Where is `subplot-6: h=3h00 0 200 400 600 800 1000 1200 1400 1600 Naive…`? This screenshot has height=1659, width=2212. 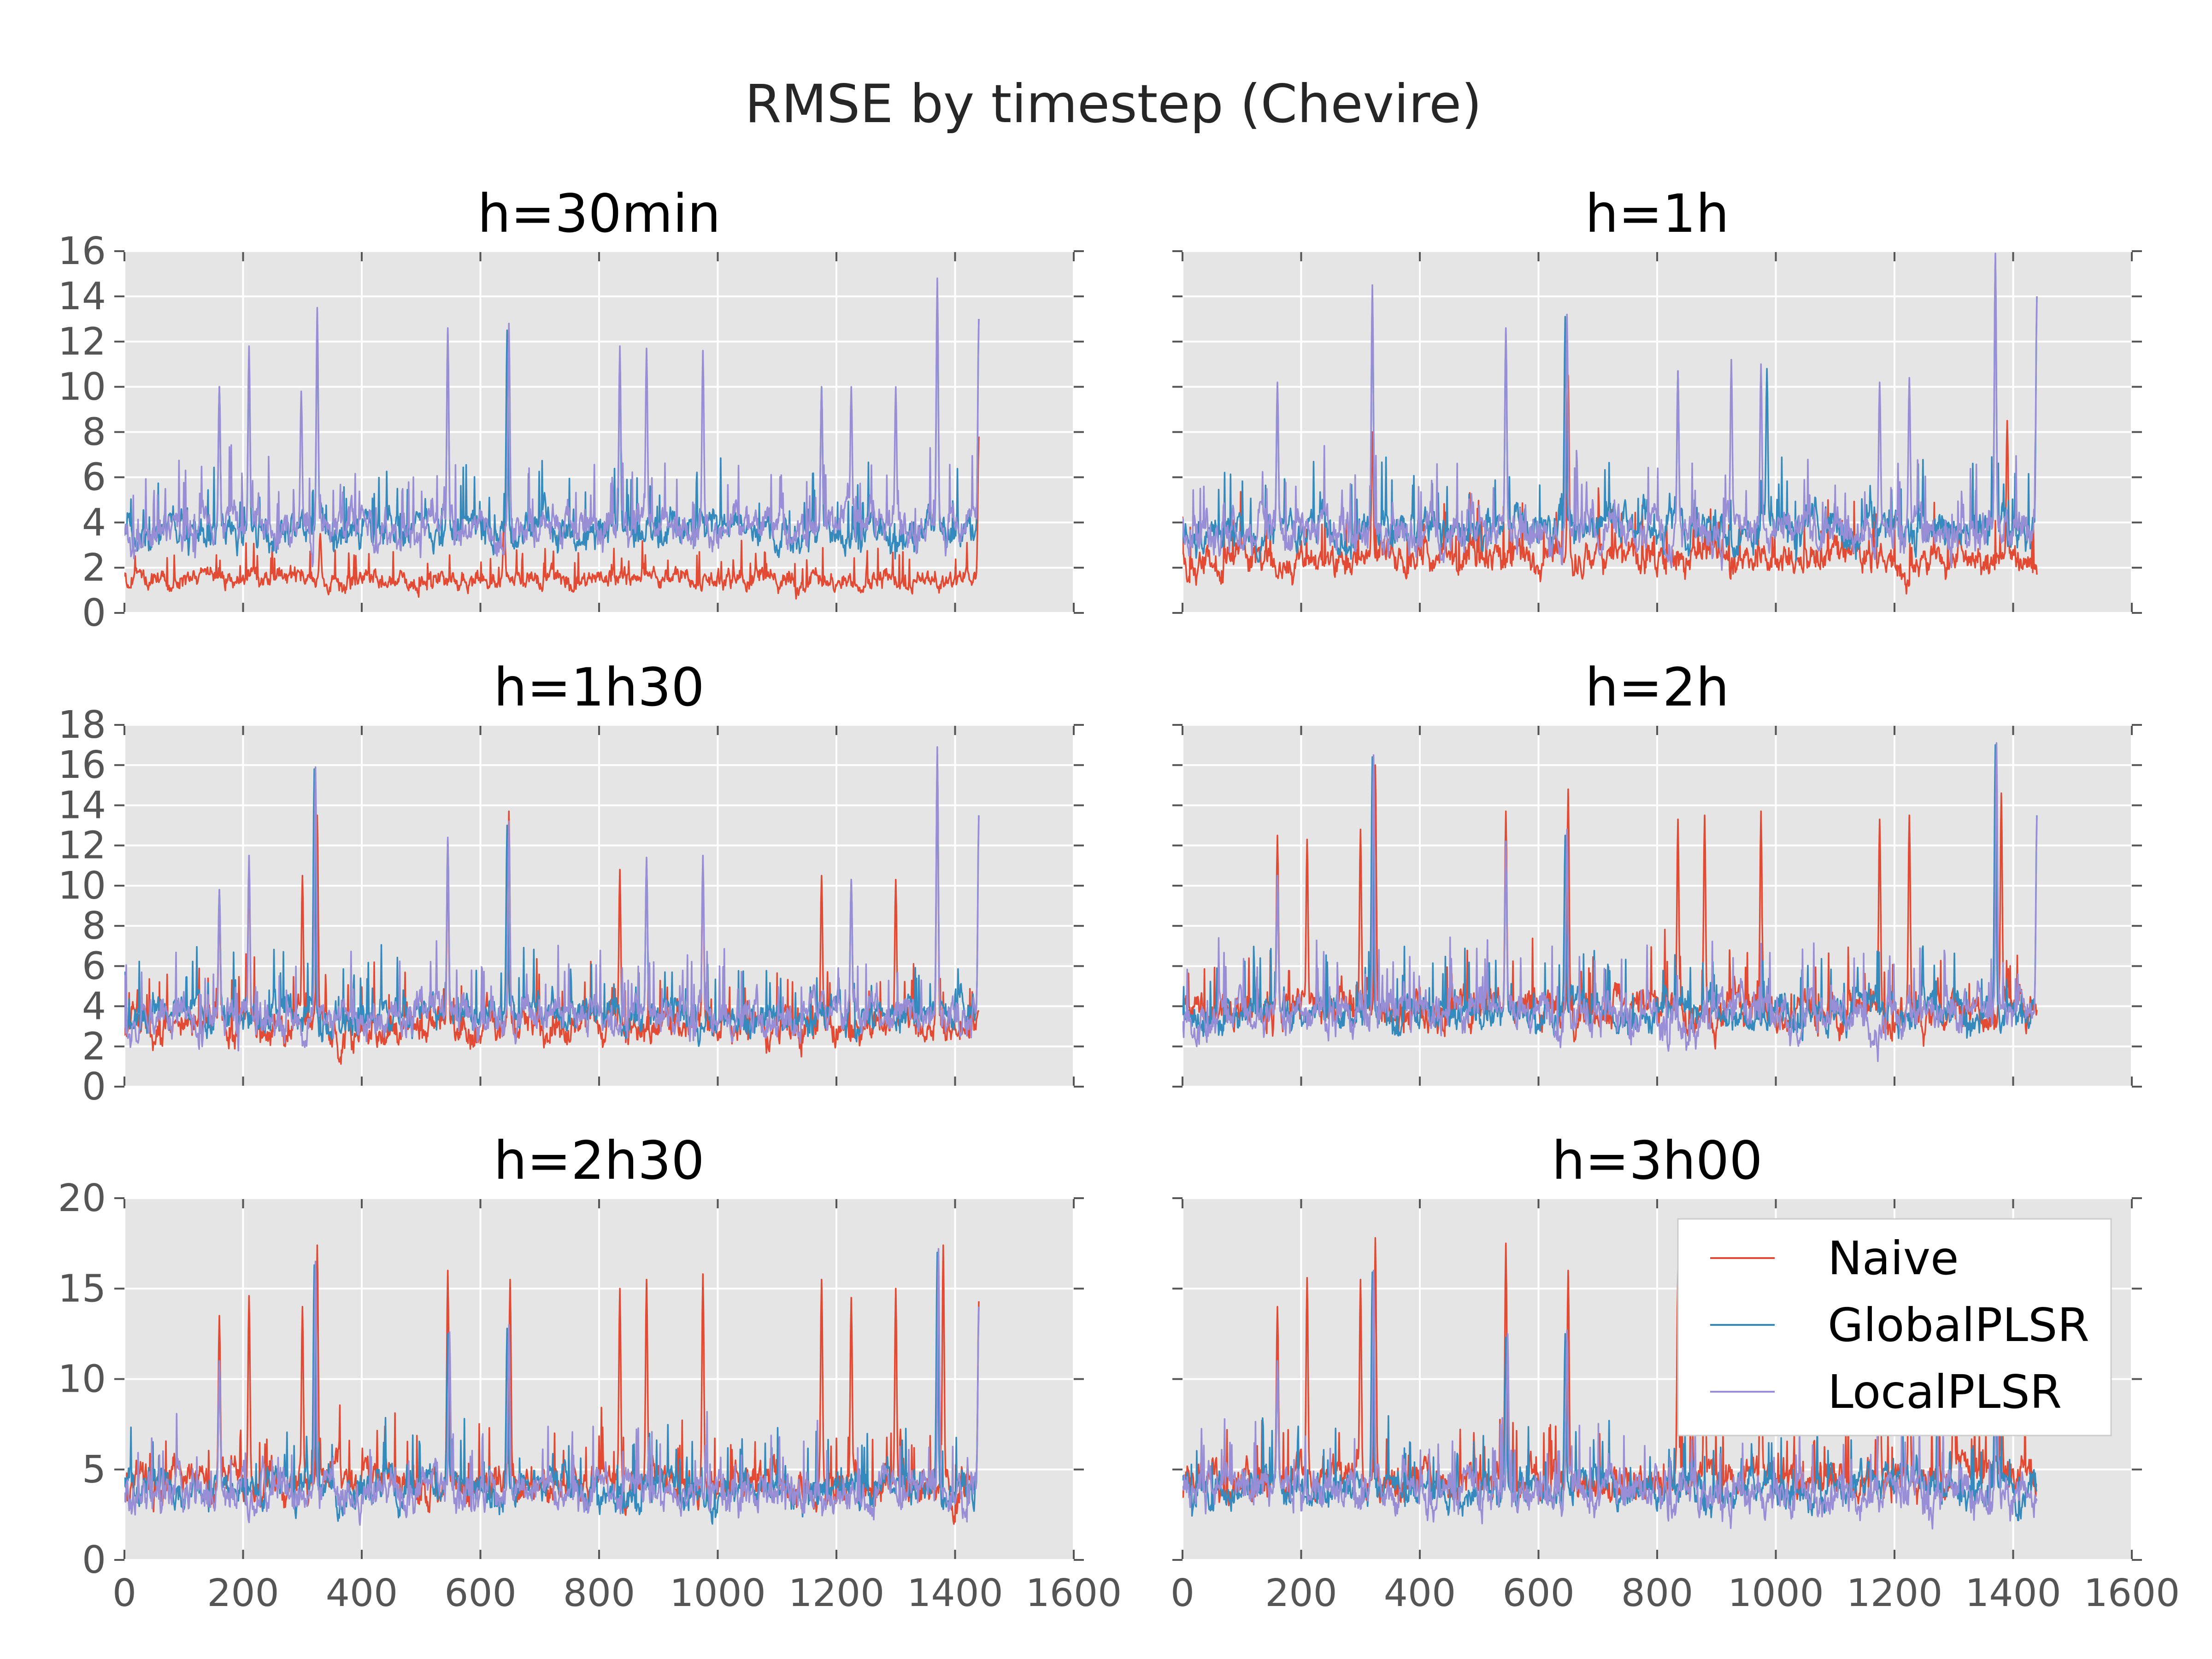
subplot-6: h=3h00 0 200 400 600 800 1000 1200 1400 1600 Naive… is located at coordinates (1675, 1372).